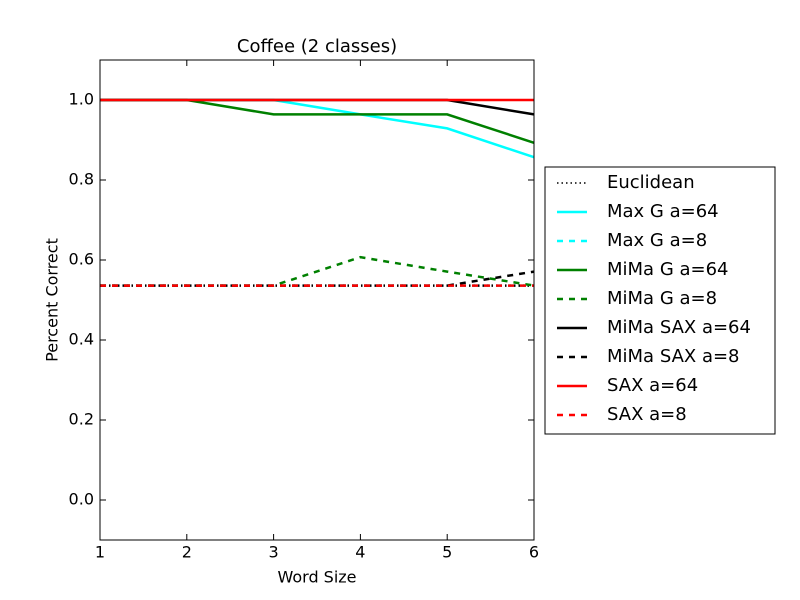  Describe the element at coordinates (651, 182) in the screenshot. I see `legend-label: Euclidean` at that location.